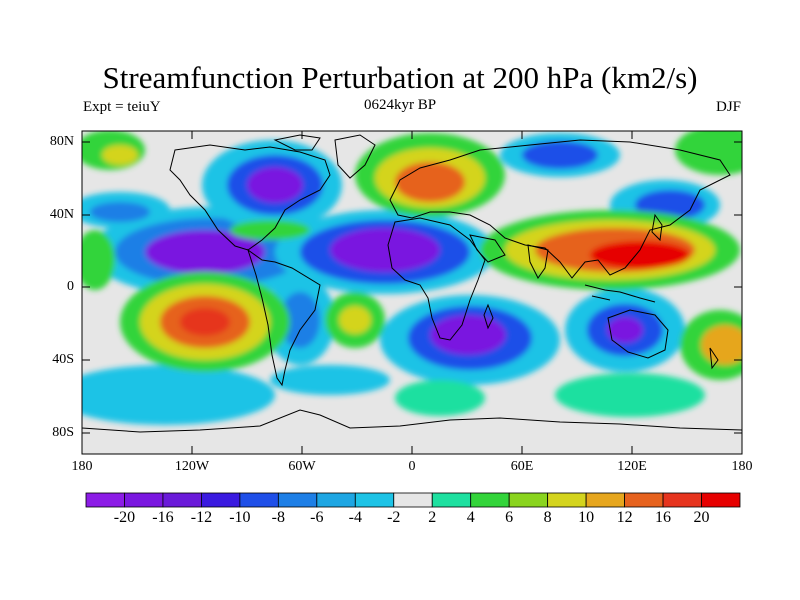 This screenshot has width=800, height=600. What do you see at coordinates (663, 517) in the screenshot?
I see `colorbar-label: 16` at bounding box center [663, 517].